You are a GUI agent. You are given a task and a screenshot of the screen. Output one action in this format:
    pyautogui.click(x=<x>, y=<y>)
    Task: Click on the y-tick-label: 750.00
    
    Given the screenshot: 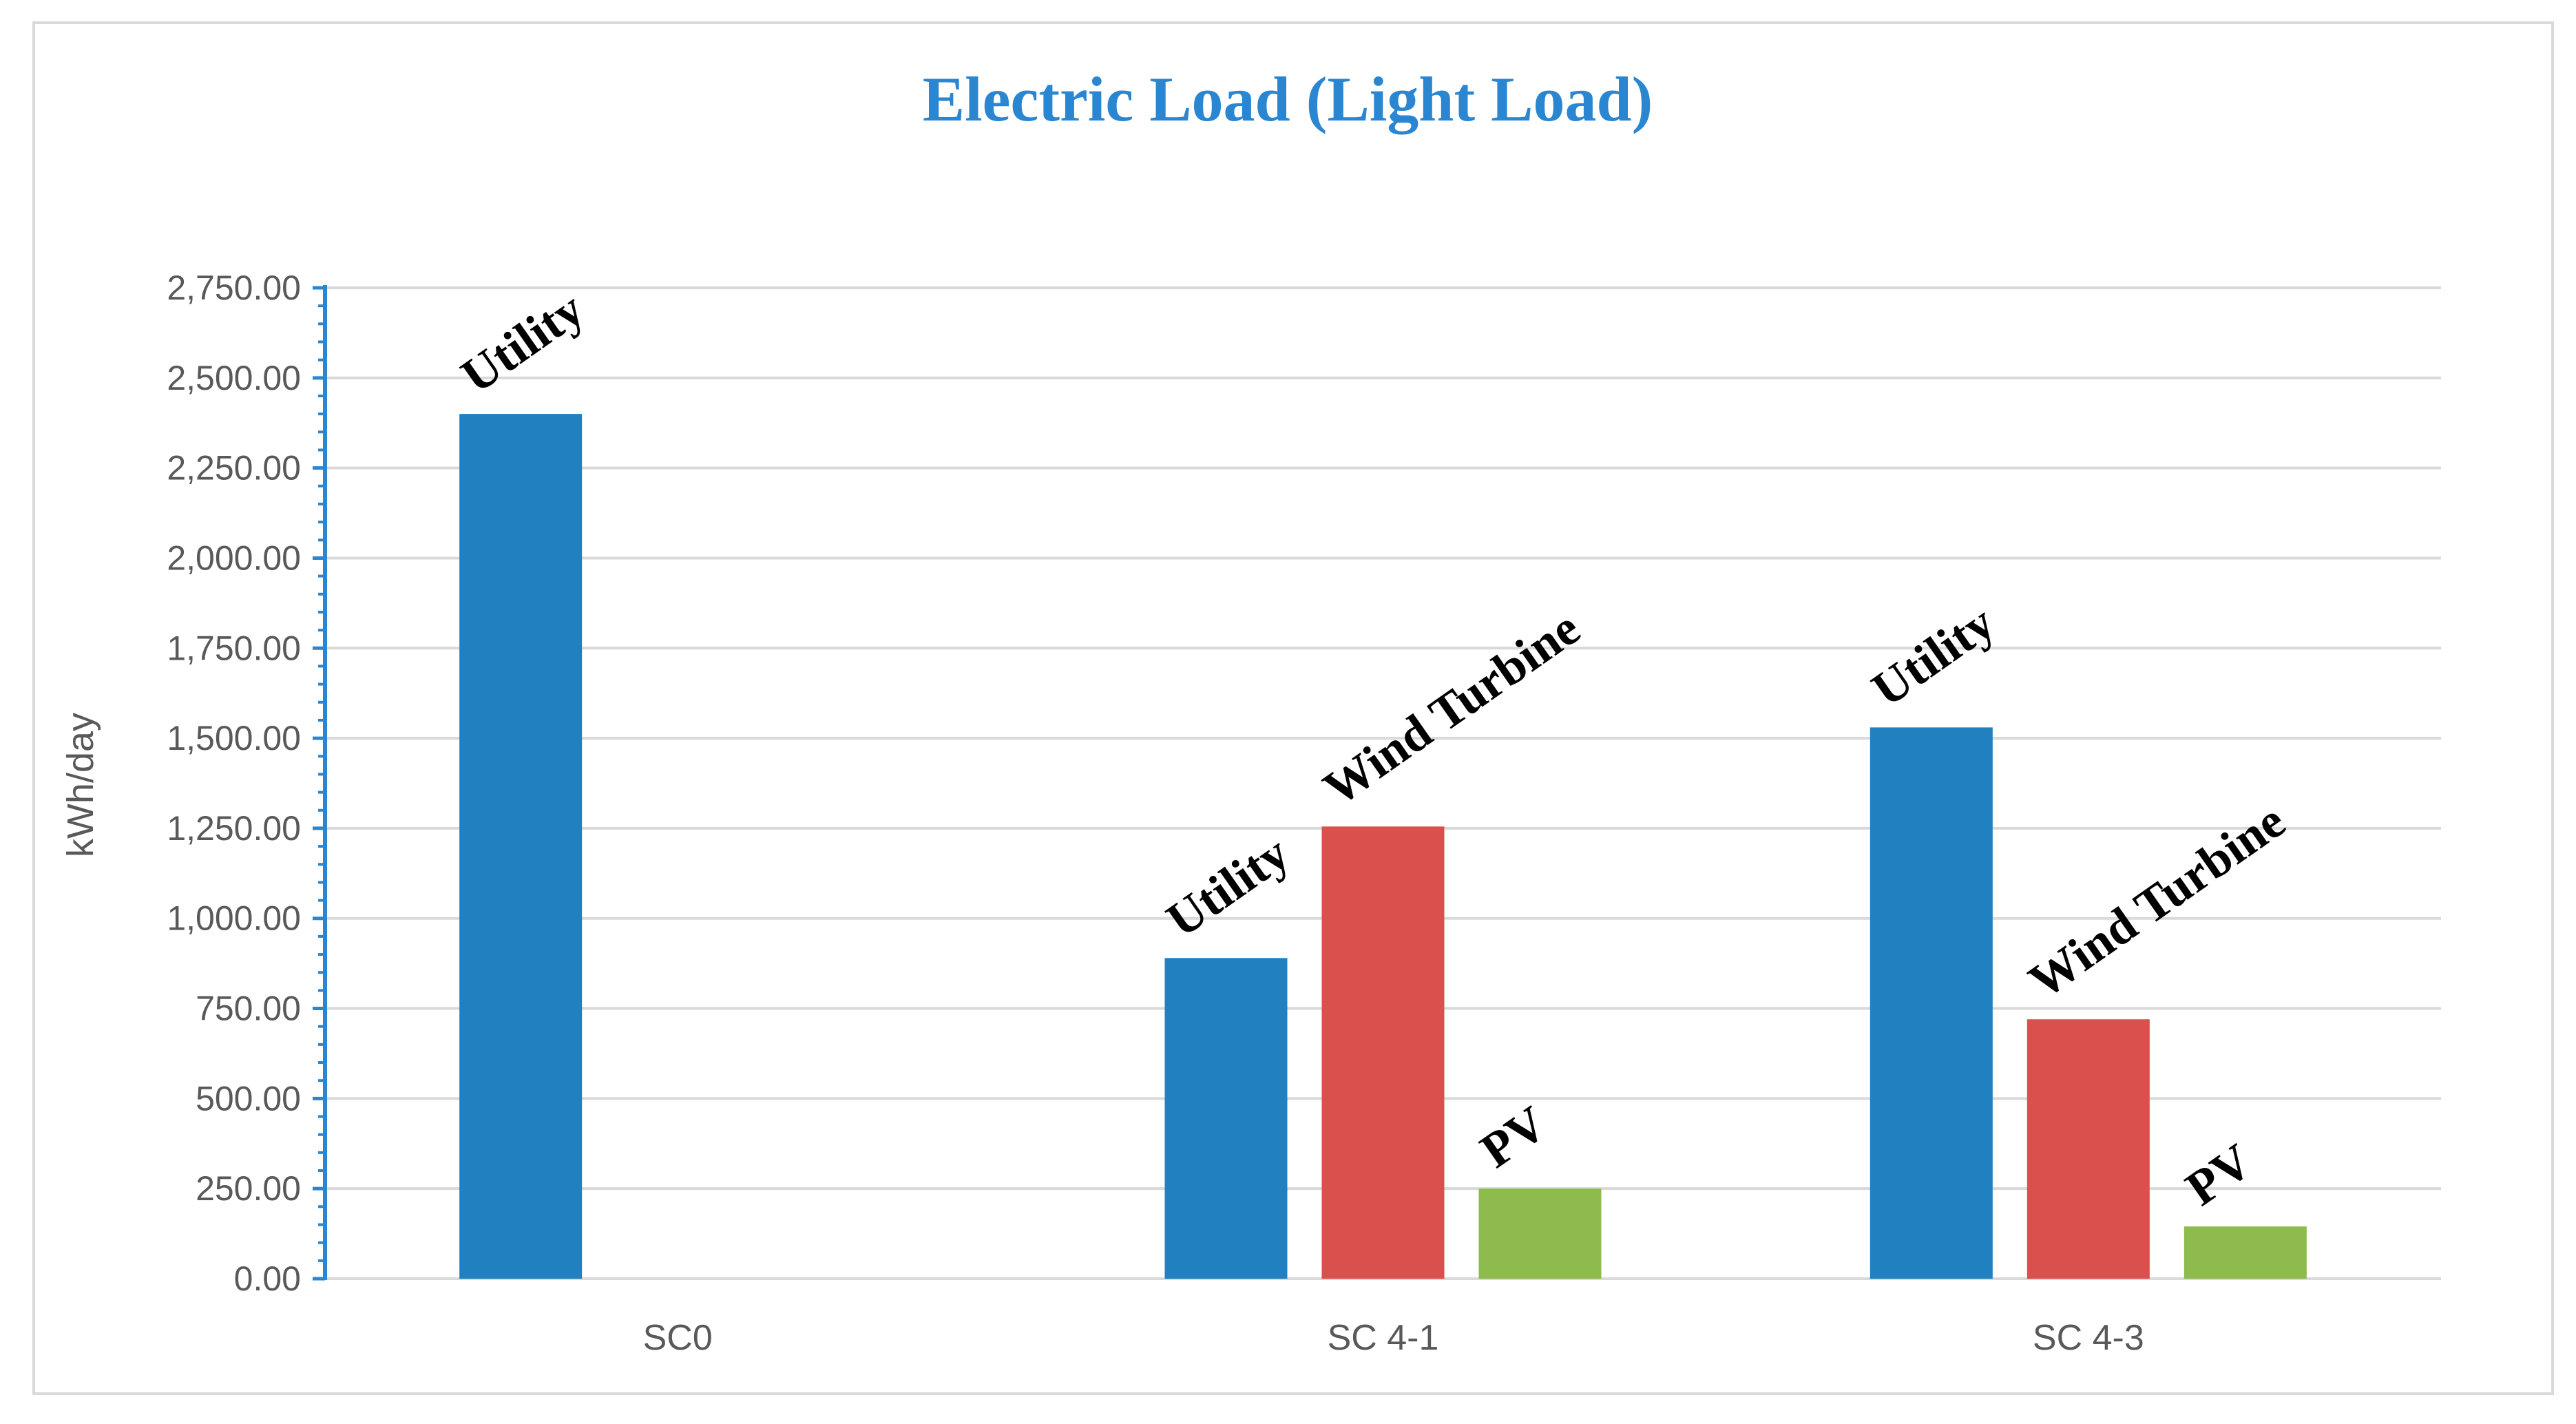 What is the action you would take?
    pyautogui.click(x=248, y=1009)
    